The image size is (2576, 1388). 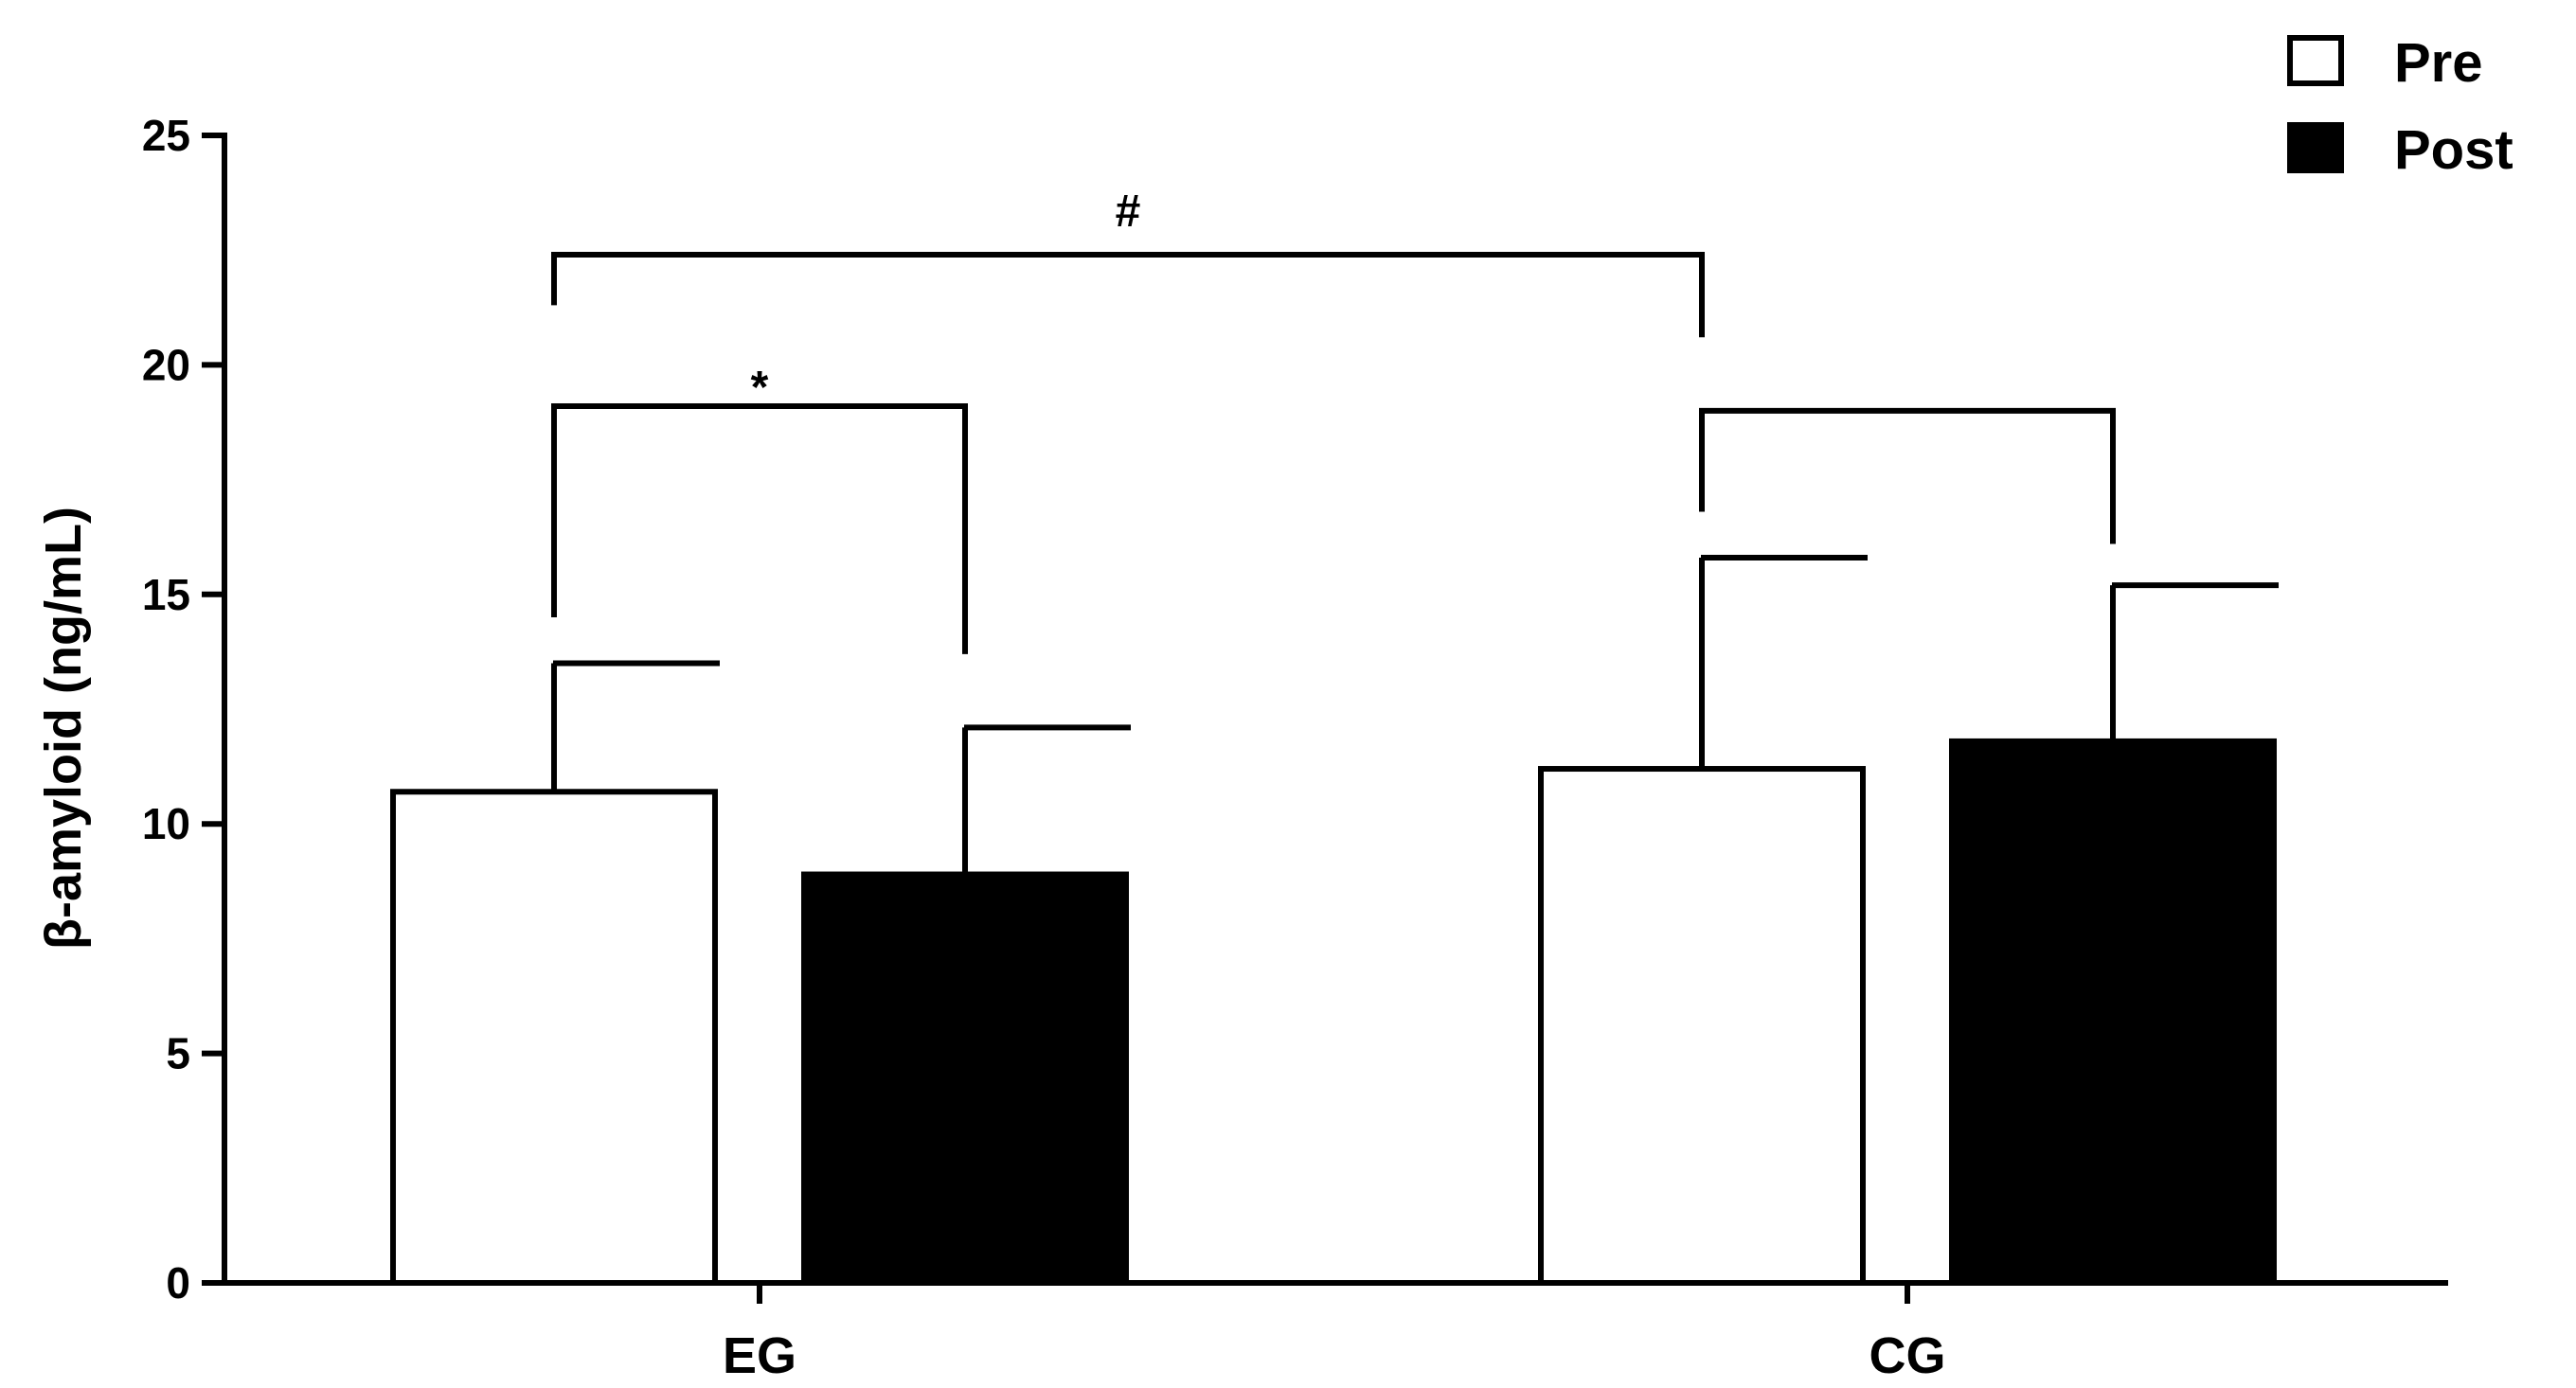 I want to click on bar-cg-pre, so click(x=1702, y=1026).